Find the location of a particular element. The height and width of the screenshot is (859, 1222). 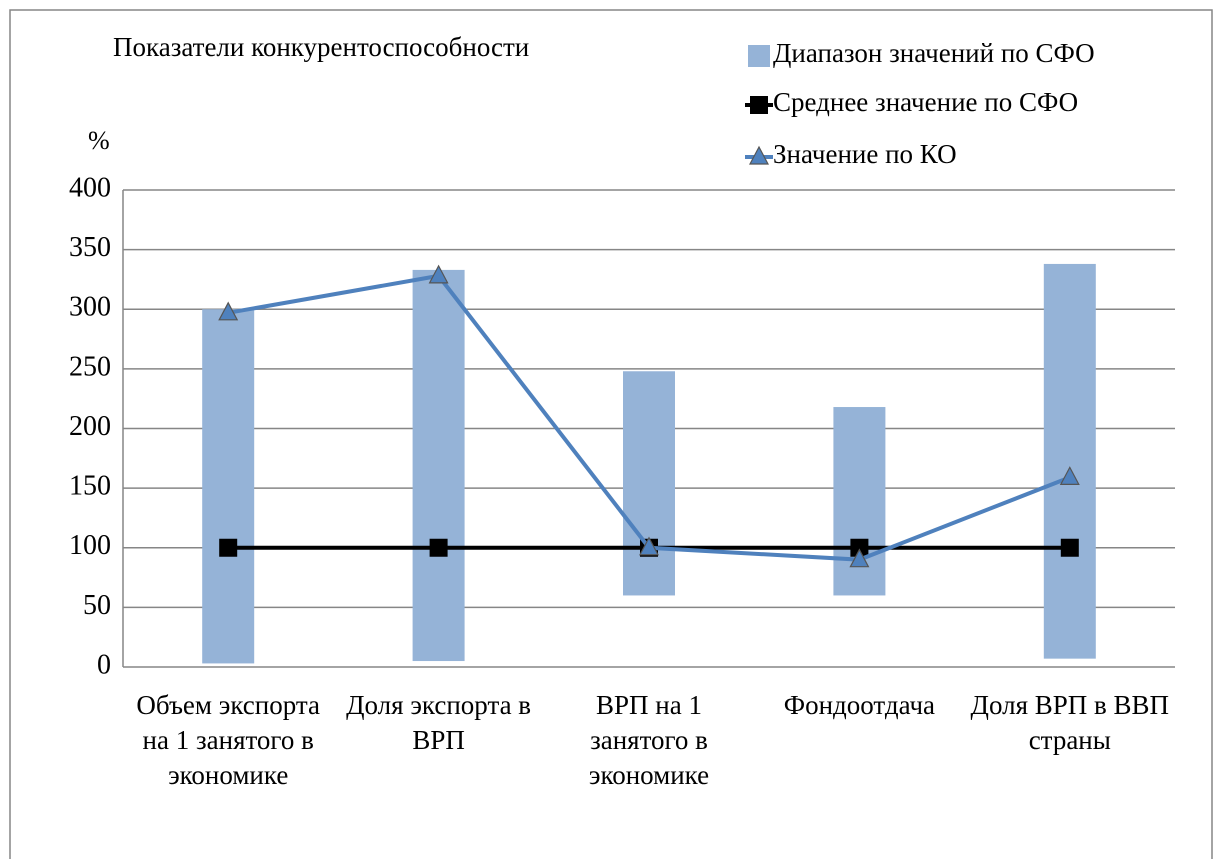

y-tick-label: 300 is located at coordinates (90, 307).